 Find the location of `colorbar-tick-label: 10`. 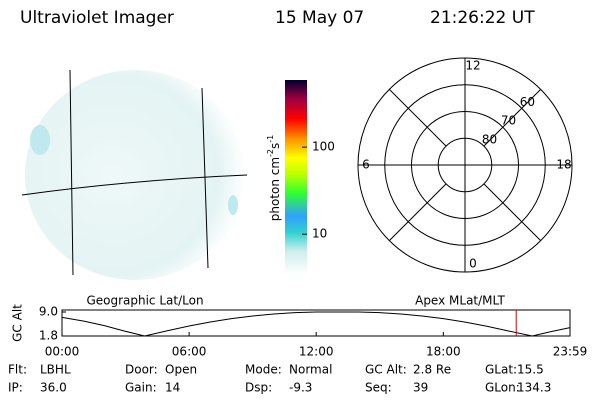

colorbar-tick-label: 10 is located at coordinates (319, 234).